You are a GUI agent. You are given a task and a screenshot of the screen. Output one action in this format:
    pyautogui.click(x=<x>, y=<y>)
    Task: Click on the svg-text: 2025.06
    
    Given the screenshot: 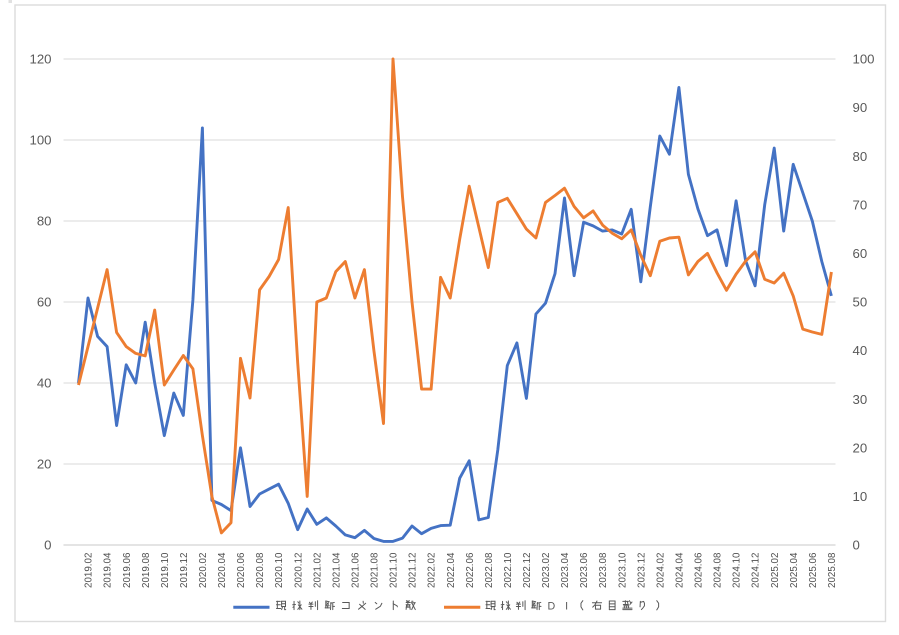 What is the action you would take?
    pyautogui.click(x=813, y=570)
    